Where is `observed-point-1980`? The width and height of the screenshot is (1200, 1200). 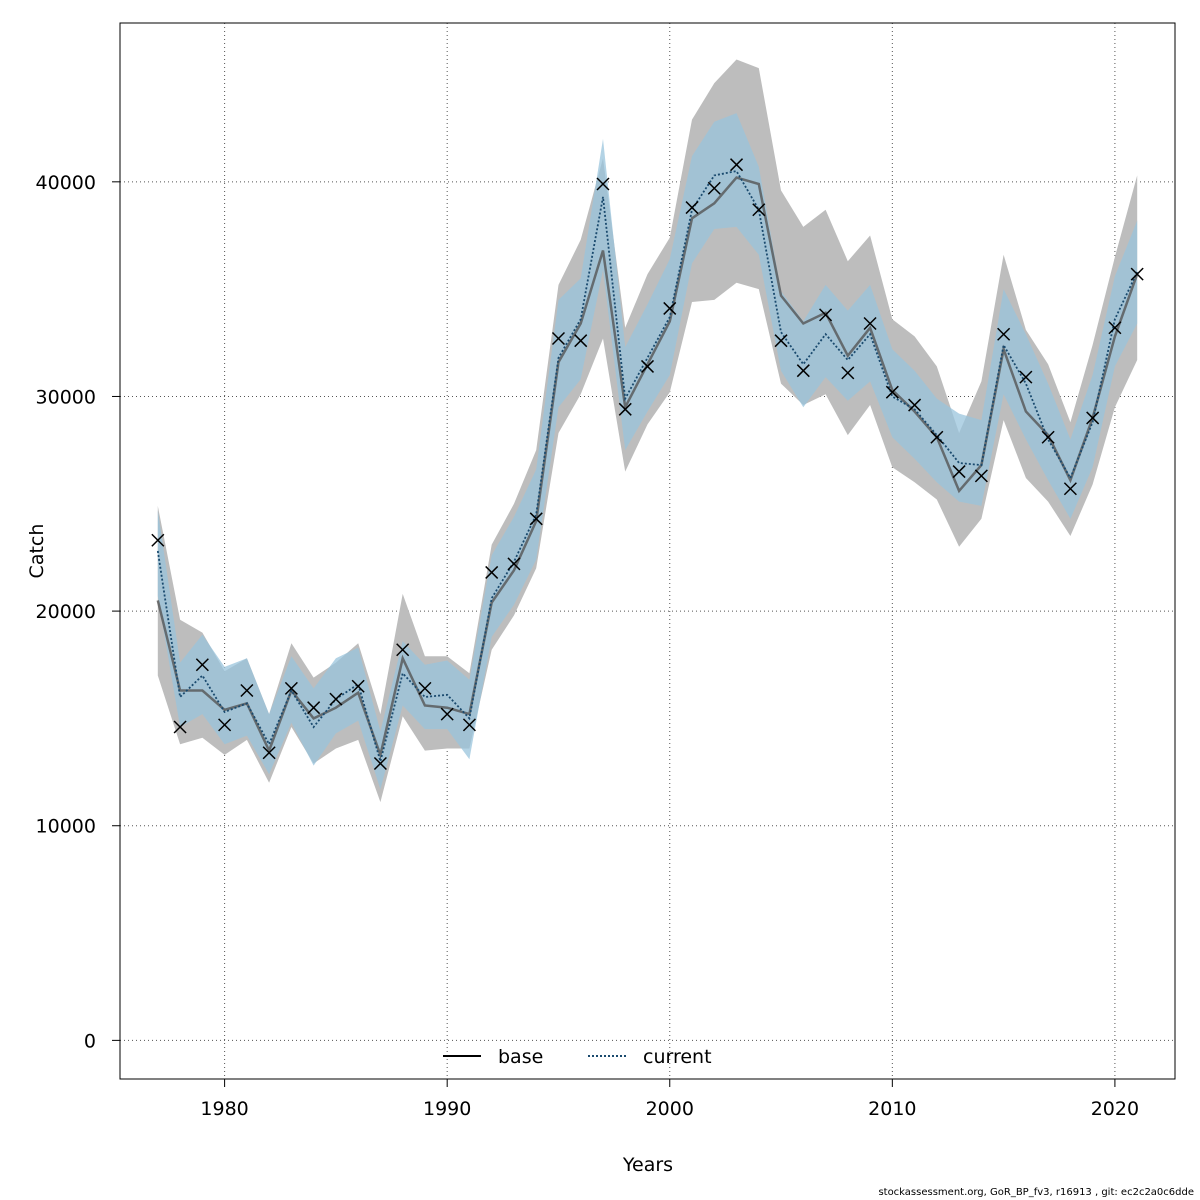
observed-point-1980 is located at coordinates (225, 725).